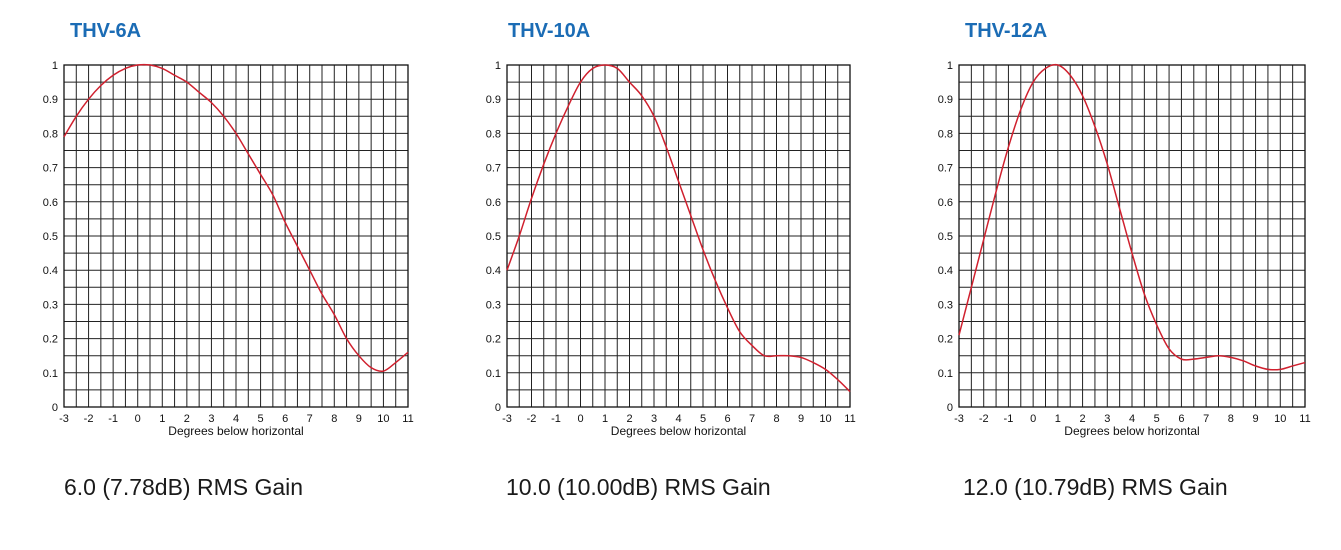 This screenshot has height=550, width=1341. What do you see at coordinates (106, 31) in the screenshot?
I see `chart-title: THV-6A` at bounding box center [106, 31].